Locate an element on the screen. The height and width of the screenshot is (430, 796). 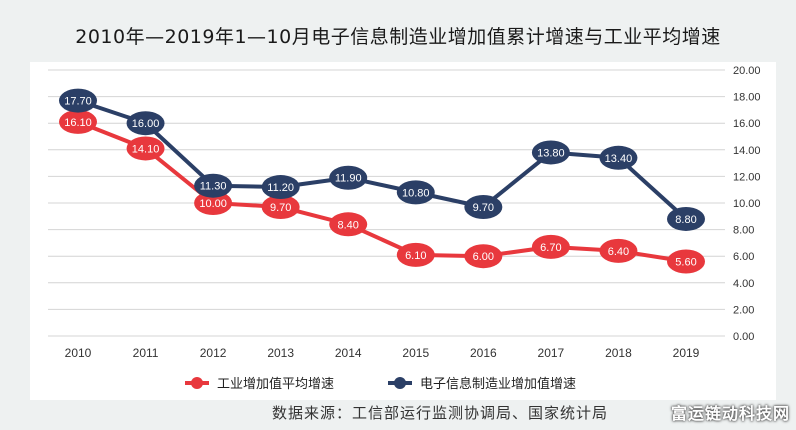
data-label: 14.10 is located at coordinates (146, 149).